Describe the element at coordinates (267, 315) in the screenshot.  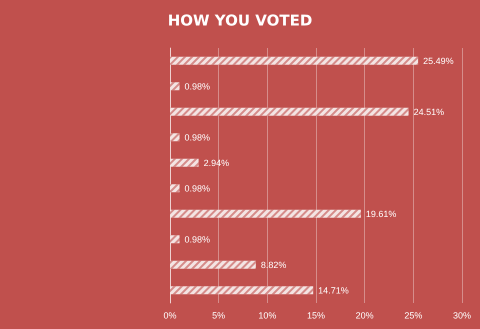
I see `x-tick-label: 10%` at that location.